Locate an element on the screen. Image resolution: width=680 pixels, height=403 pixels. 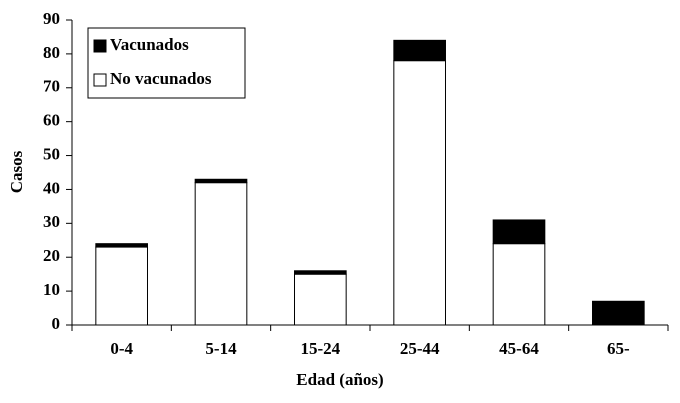
x-tick-label: 65- is located at coordinates (618, 348).